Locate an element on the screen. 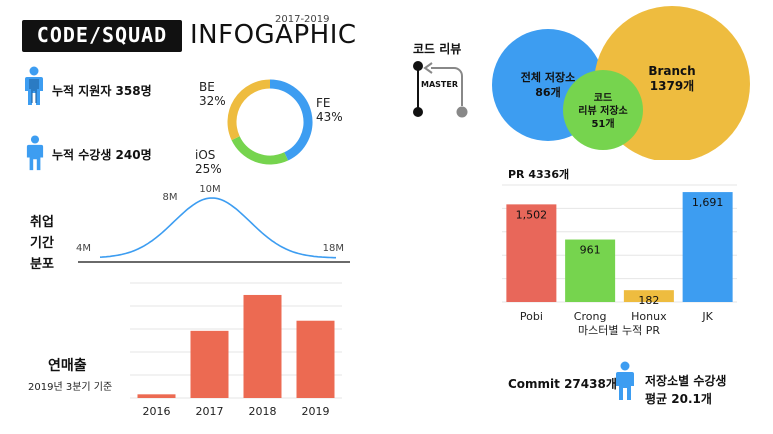 This screenshot has width=773, height=434. pr-value-label: 1,502 is located at coordinates (532, 214).